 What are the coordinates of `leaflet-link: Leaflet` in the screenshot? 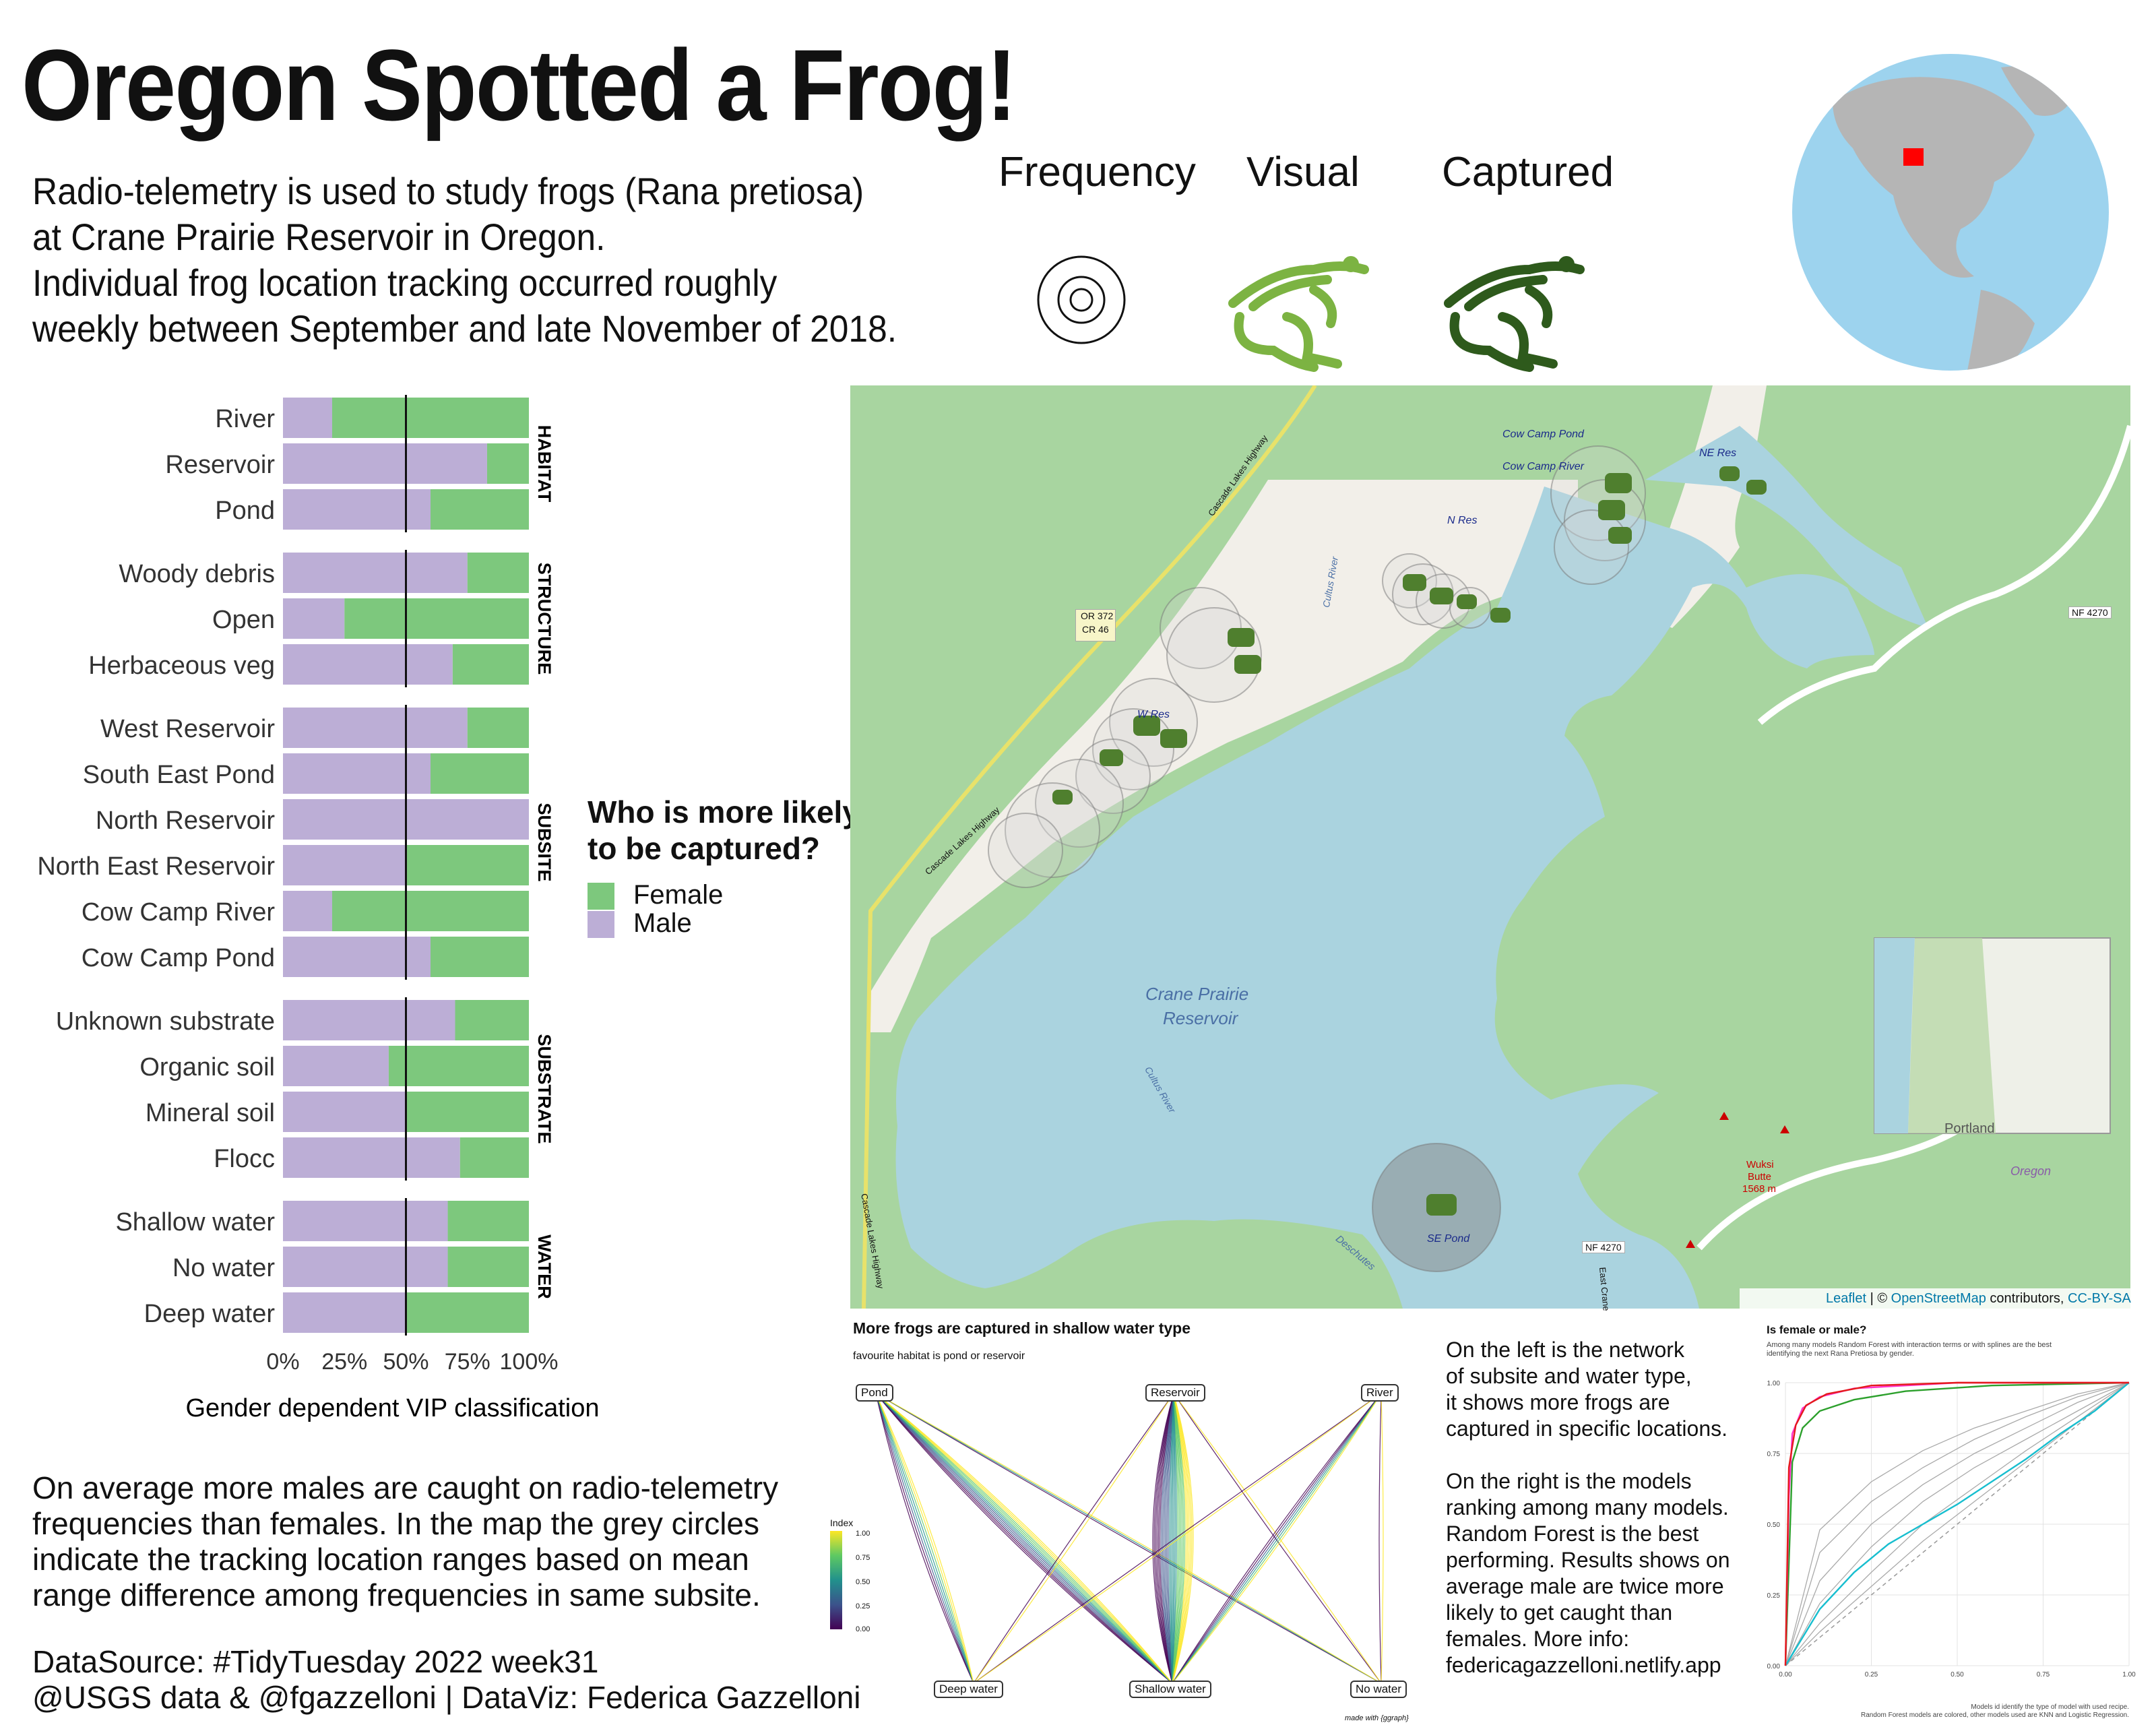 It's located at (1846, 1298).